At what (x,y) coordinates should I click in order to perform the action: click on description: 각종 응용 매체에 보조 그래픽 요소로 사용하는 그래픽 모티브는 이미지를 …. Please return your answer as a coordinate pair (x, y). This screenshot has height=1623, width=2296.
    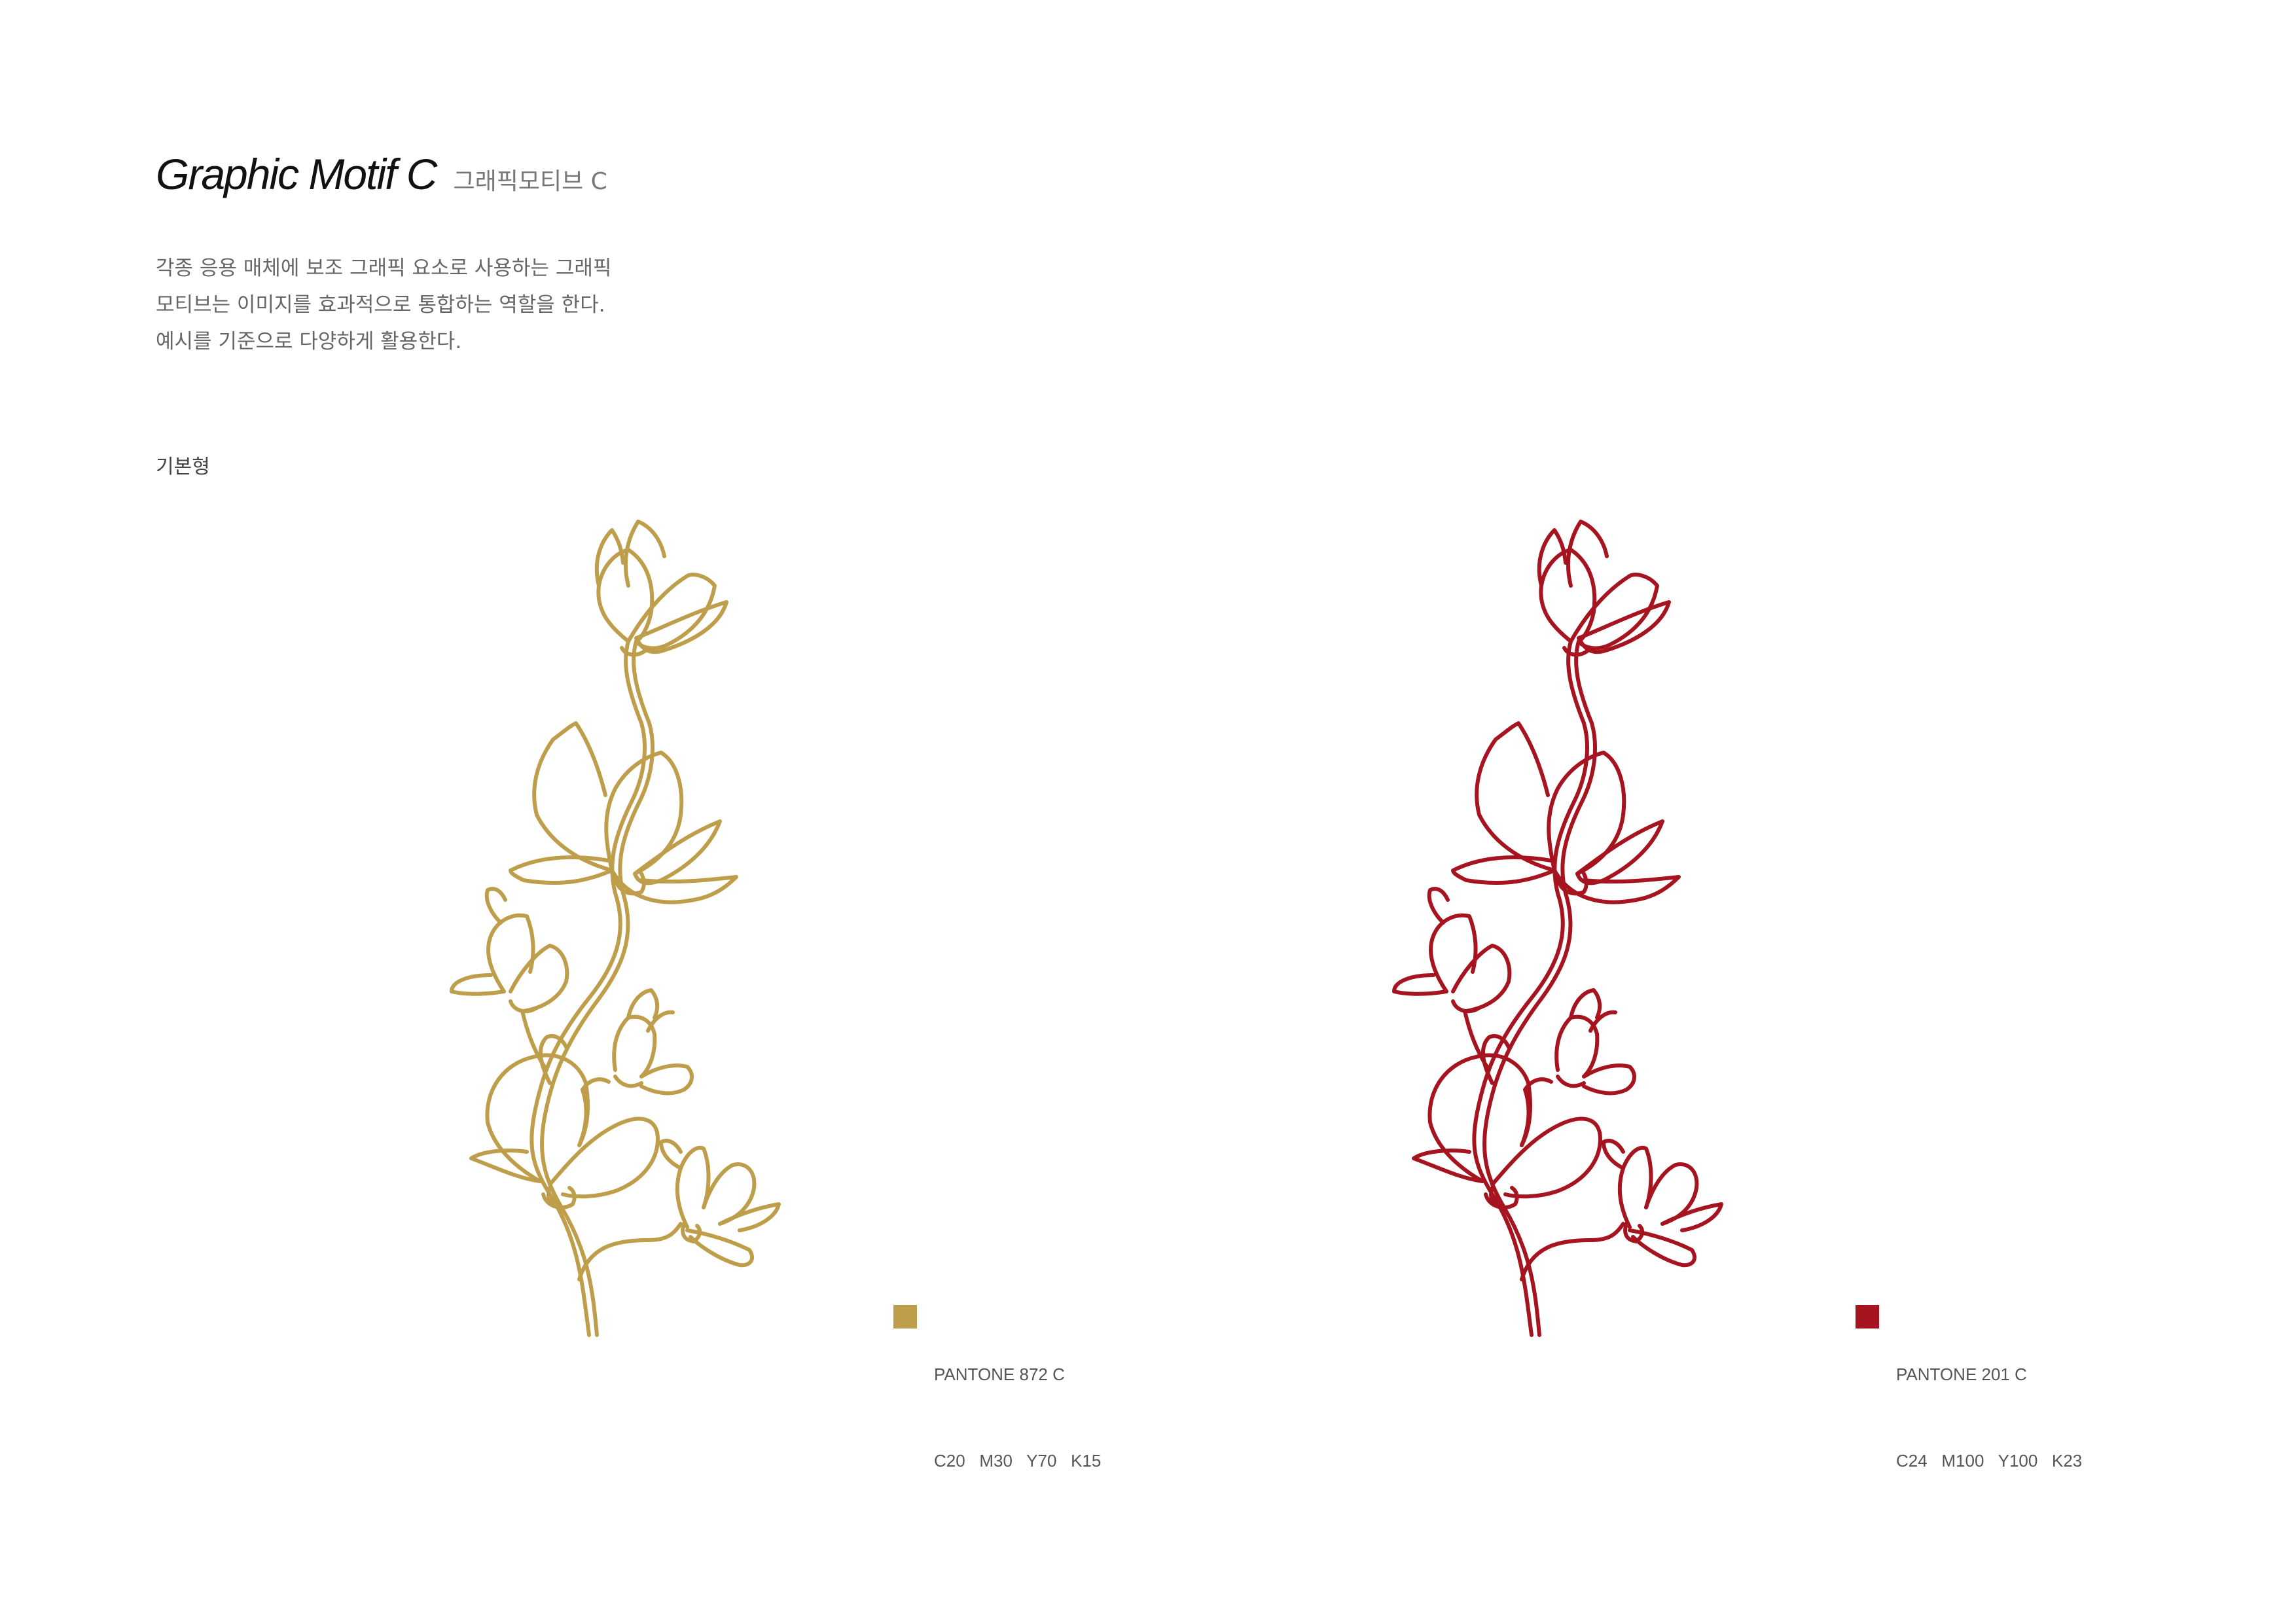
    Looking at the image, I should click on (451, 305).